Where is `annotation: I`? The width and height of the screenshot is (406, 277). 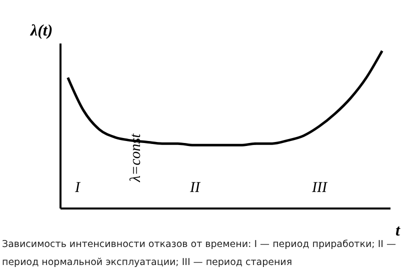 annotation: I is located at coordinates (77, 188).